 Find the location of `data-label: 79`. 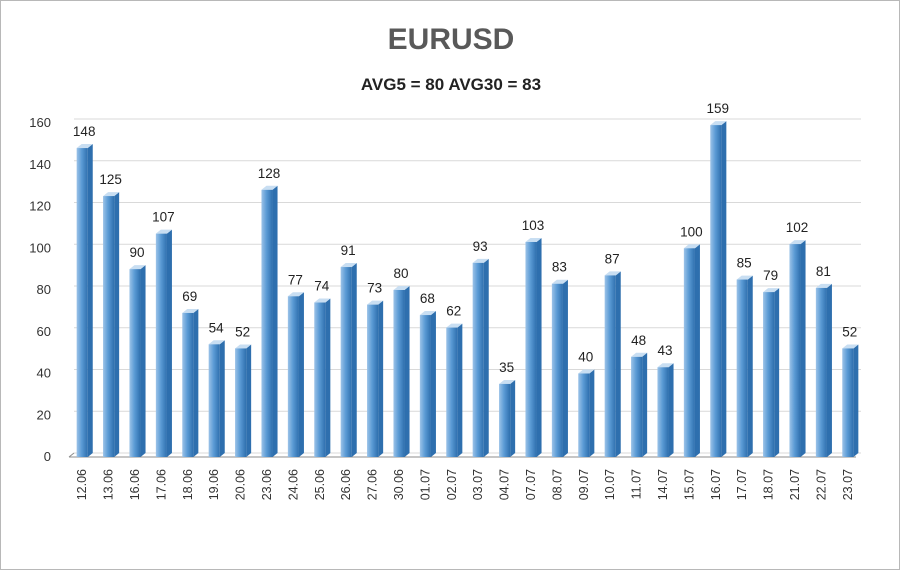

data-label: 79 is located at coordinates (770, 275).